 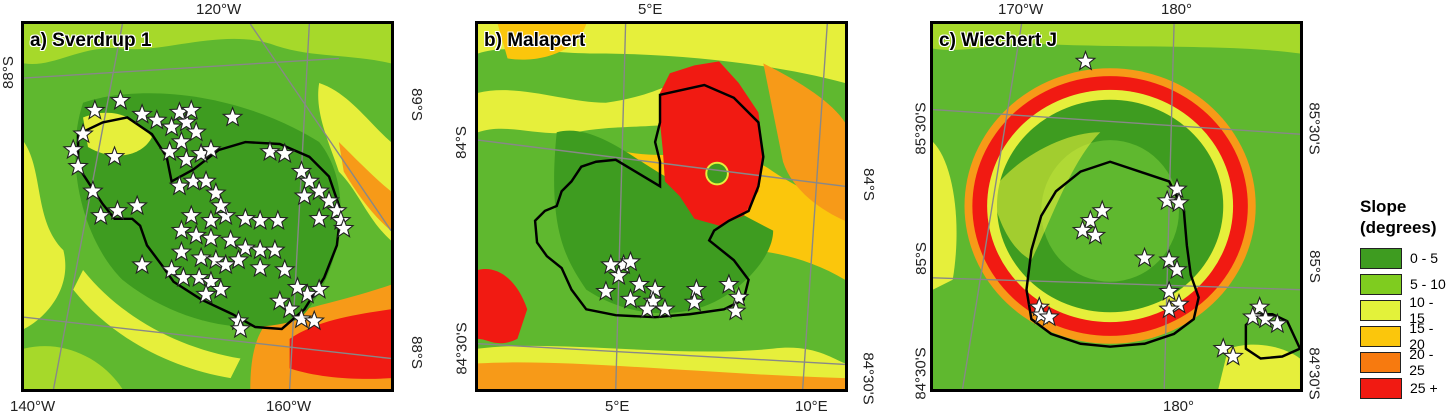 I want to click on axis-label-top: 120°W, so click(x=219, y=9).